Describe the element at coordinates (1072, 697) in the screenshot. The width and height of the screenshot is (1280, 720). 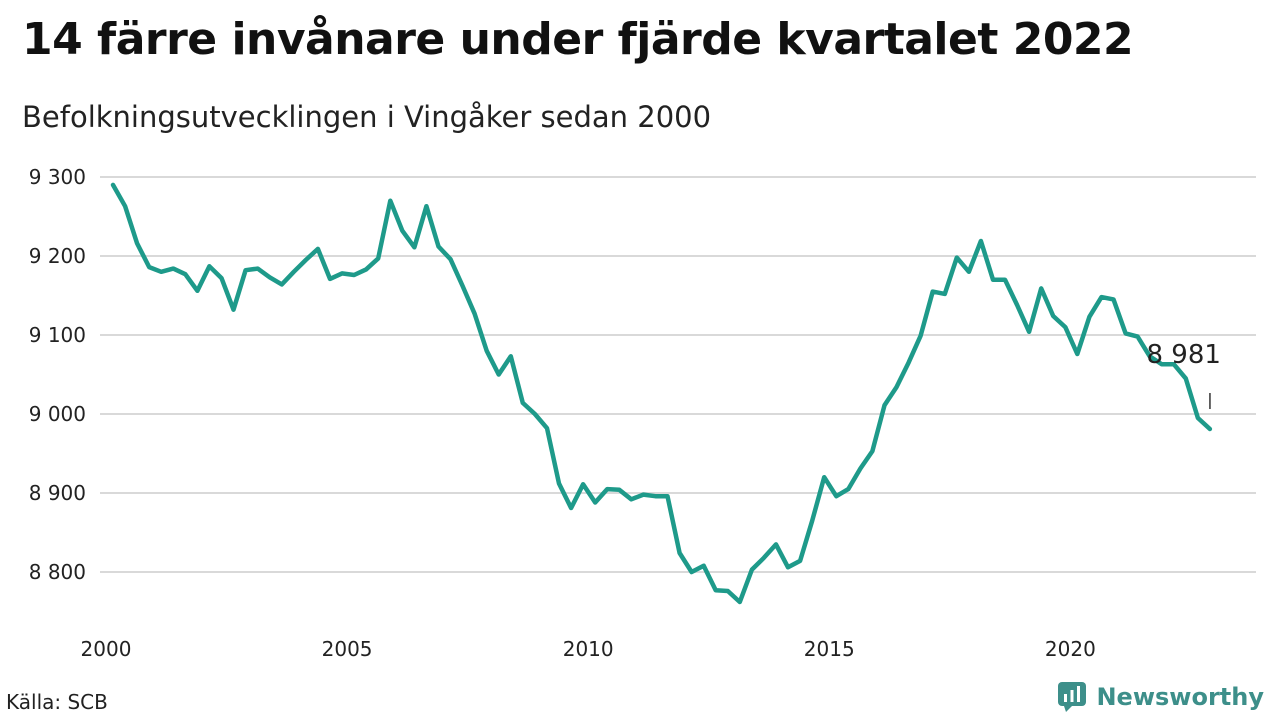
I see `newsworthy-logo-icon` at that location.